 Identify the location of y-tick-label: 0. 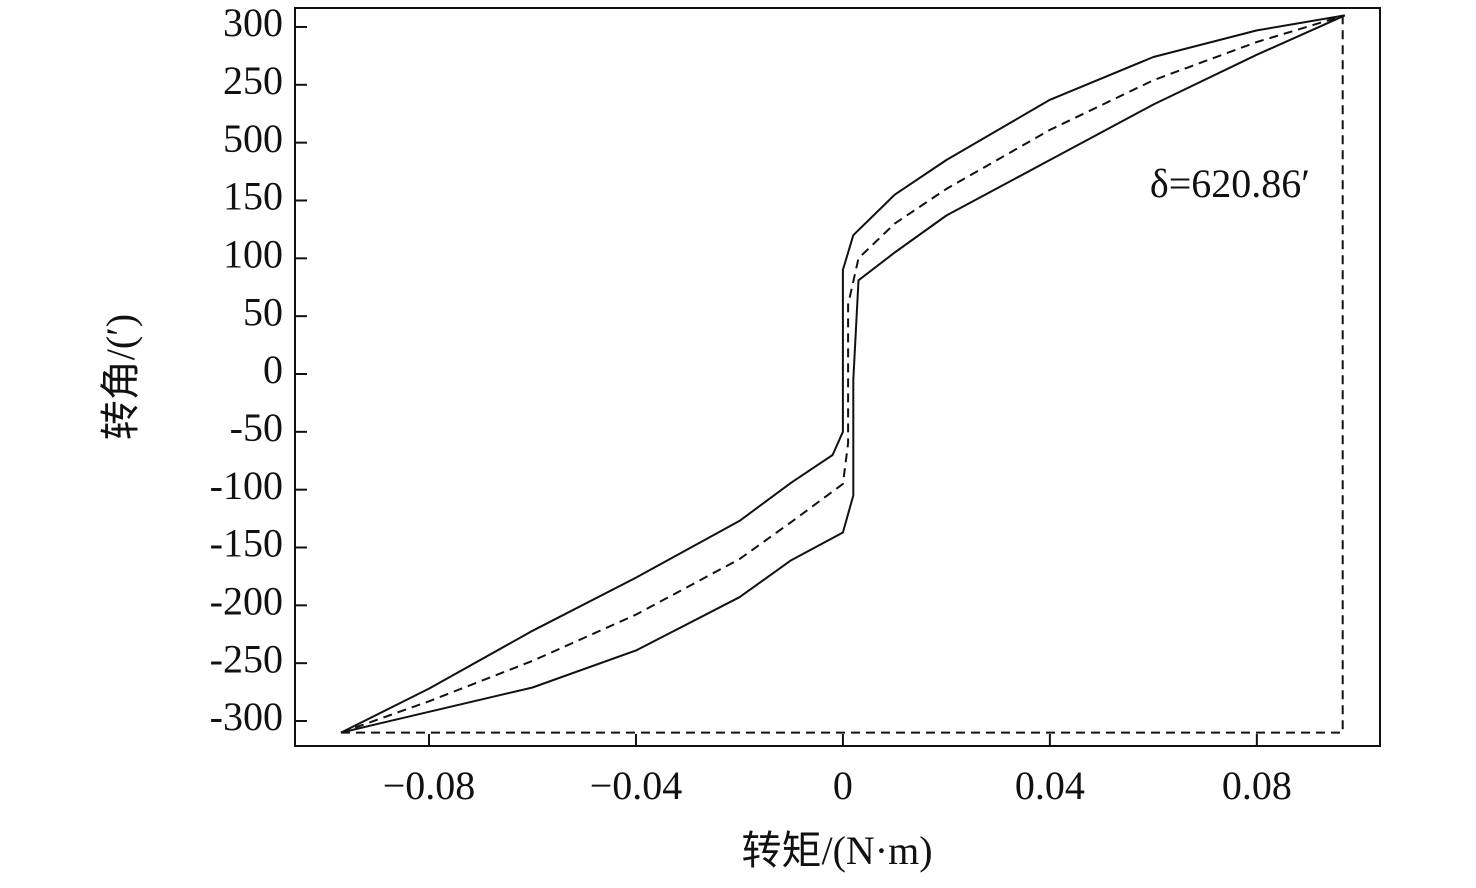
(273, 369).